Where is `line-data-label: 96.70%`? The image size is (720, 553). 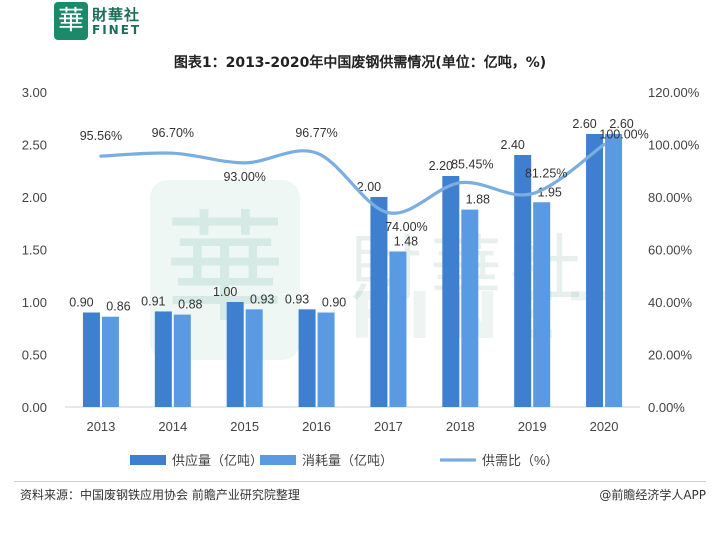
line-data-label: 96.70% is located at coordinates (173, 133).